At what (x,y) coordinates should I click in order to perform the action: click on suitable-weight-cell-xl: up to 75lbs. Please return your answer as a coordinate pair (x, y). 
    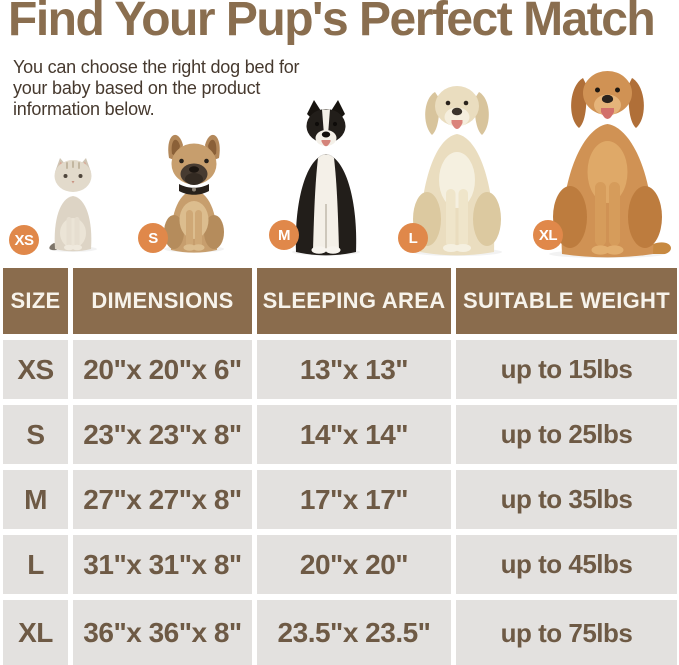
    Looking at the image, I should click on (566, 632).